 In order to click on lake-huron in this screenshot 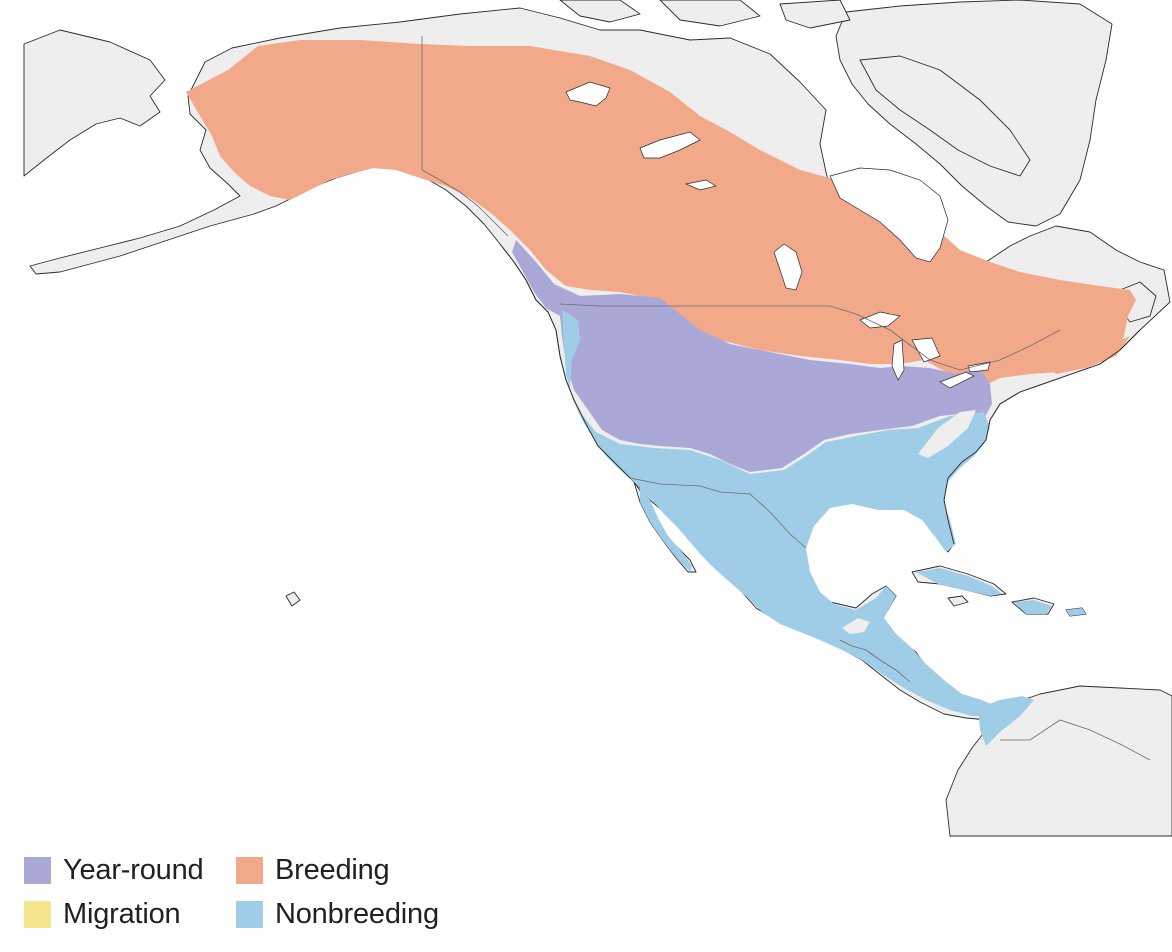, I will do `click(926, 350)`.